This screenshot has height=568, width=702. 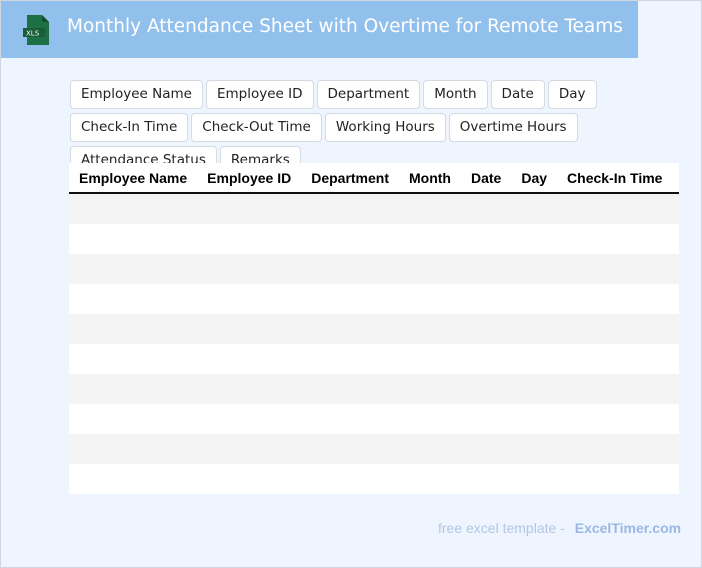 What do you see at coordinates (534, 178) in the screenshot?
I see `column-header: Day` at bounding box center [534, 178].